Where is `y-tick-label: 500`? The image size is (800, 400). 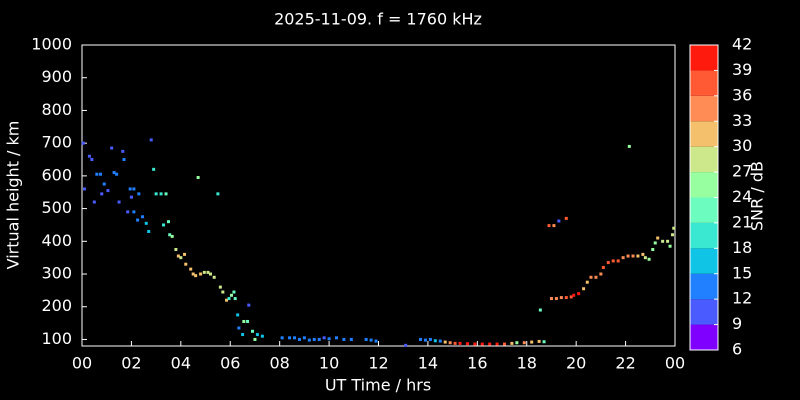 y-tick-label: 500 is located at coordinates (56, 207).